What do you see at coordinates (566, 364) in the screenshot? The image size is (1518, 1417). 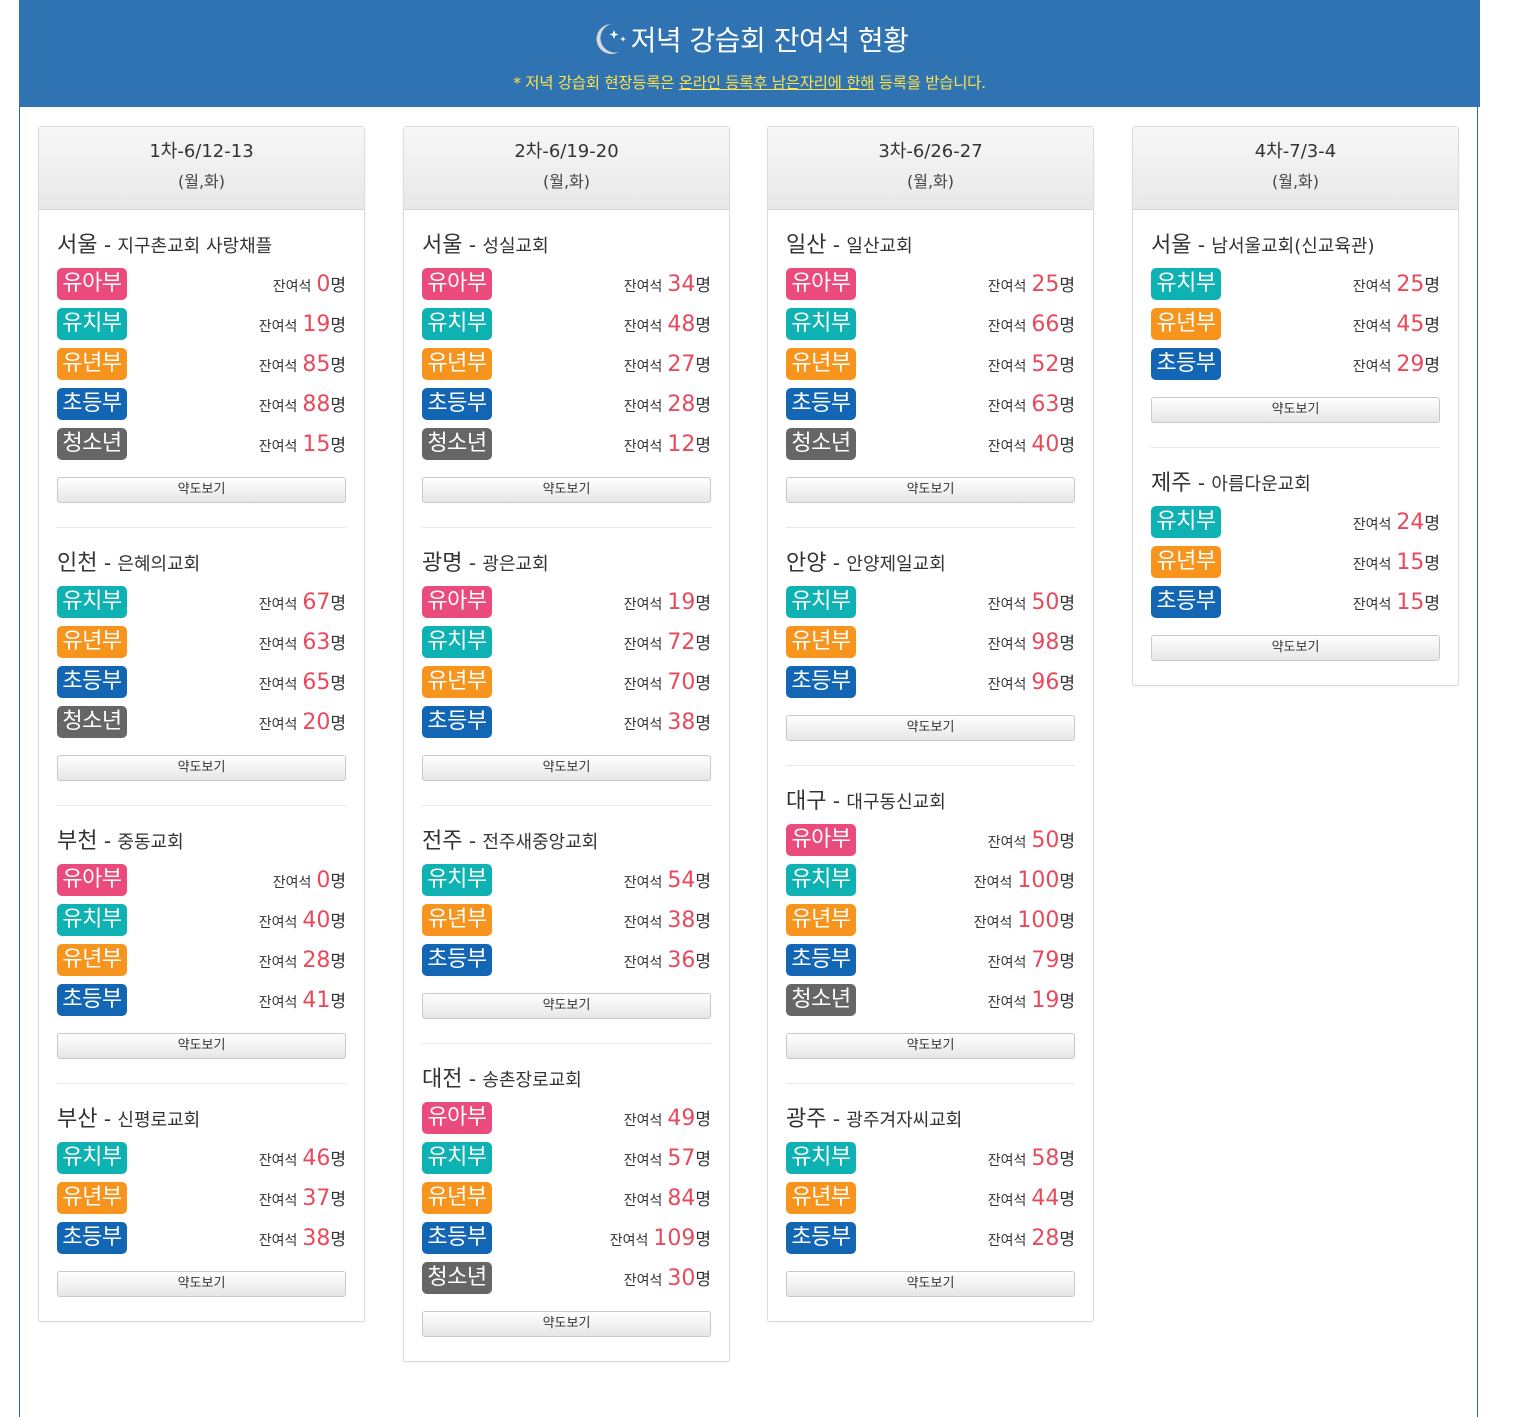 I see `dept-row: 유년부 잔여석 27명` at bounding box center [566, 364].